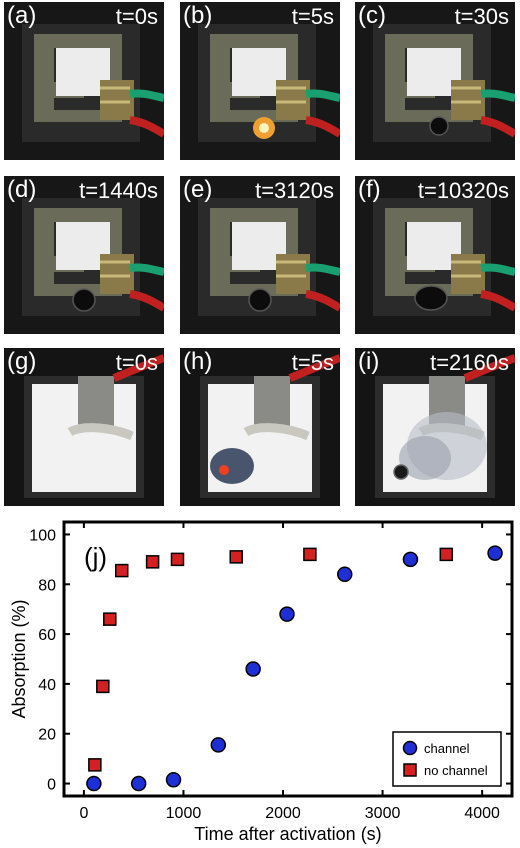 Image resolution: width=520 pixels, height=848 pixels. I want to click on gas-cloud, so click(232, 466).